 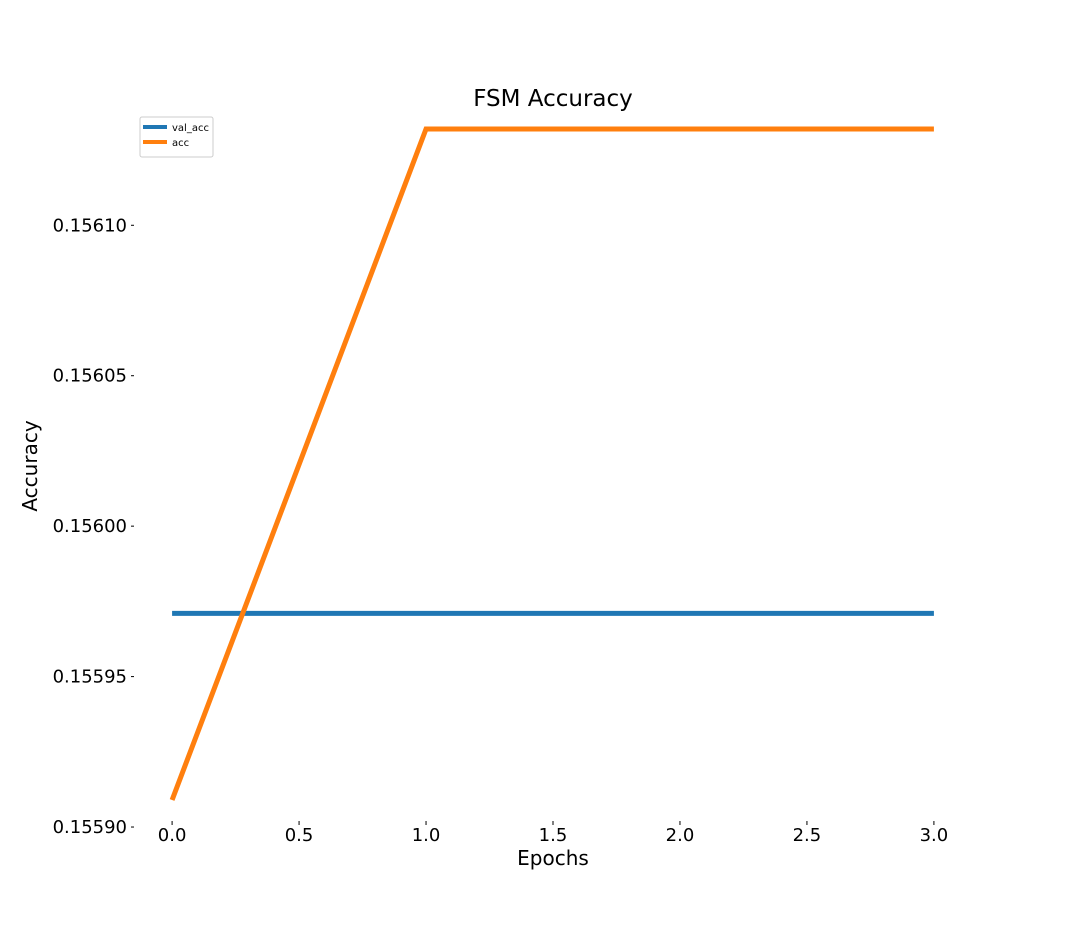 What do you see at coordinates (553, 99) in the screenshot?
I see `chart-title: FSM Accuracy` at bounding box center [553, 99].